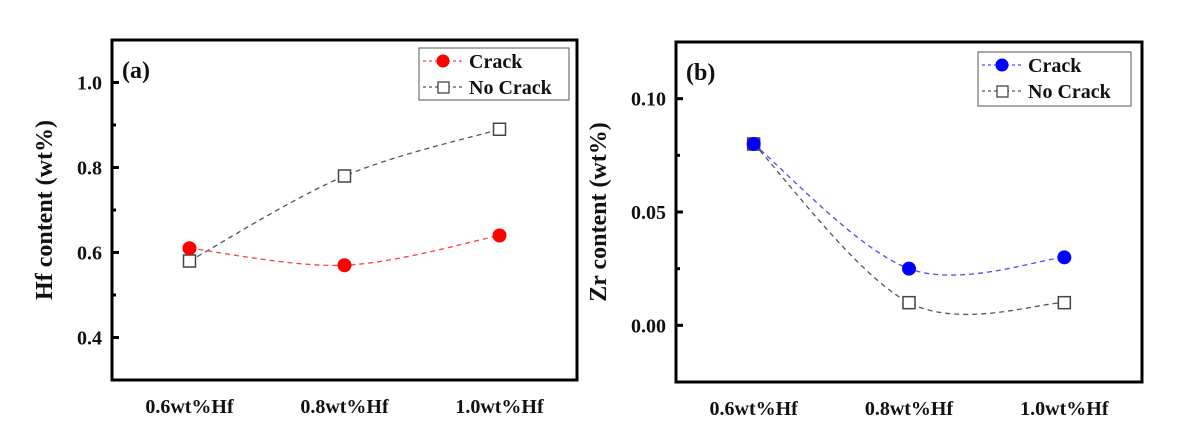 This screenshot has width=1185, height=442. Describe the element at coordinates (89, 84) in the screenshot. I see `y-tick-label: 1.0` at that location.